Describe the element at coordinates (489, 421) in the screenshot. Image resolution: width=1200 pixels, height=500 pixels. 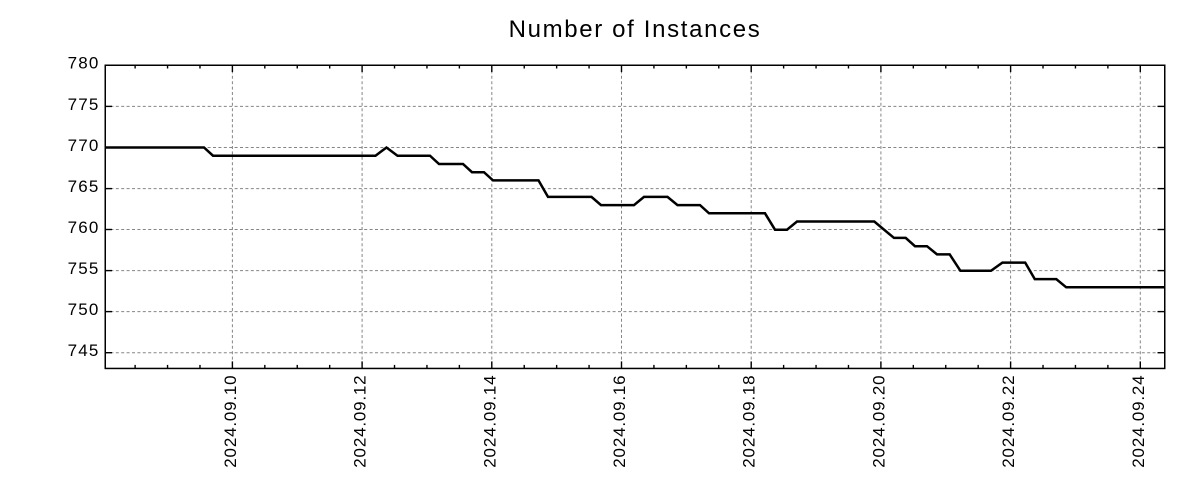
I see `svg-text: 2024.09.14` at that location.